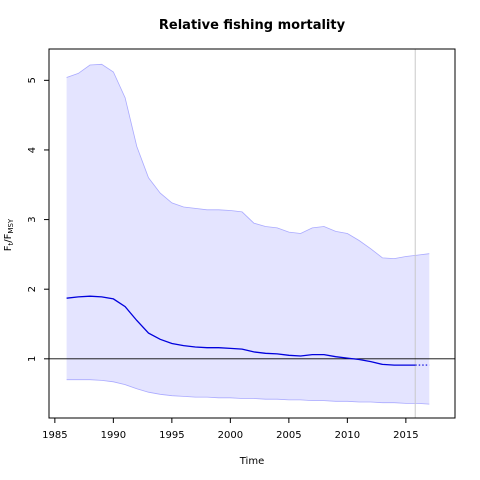  Describe the element at coordinates (171, 435) in the screenshot. I see `x-tick-label-1995: 1995` at that location.